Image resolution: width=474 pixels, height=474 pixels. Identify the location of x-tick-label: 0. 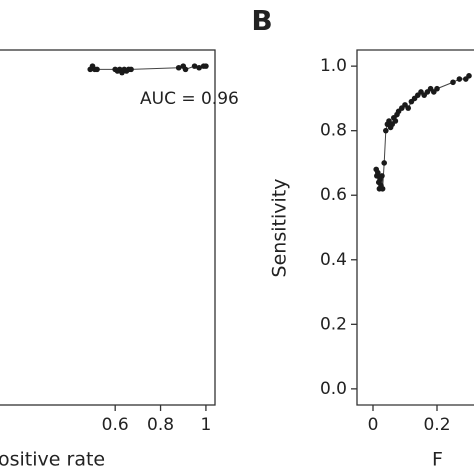
(373, 425).